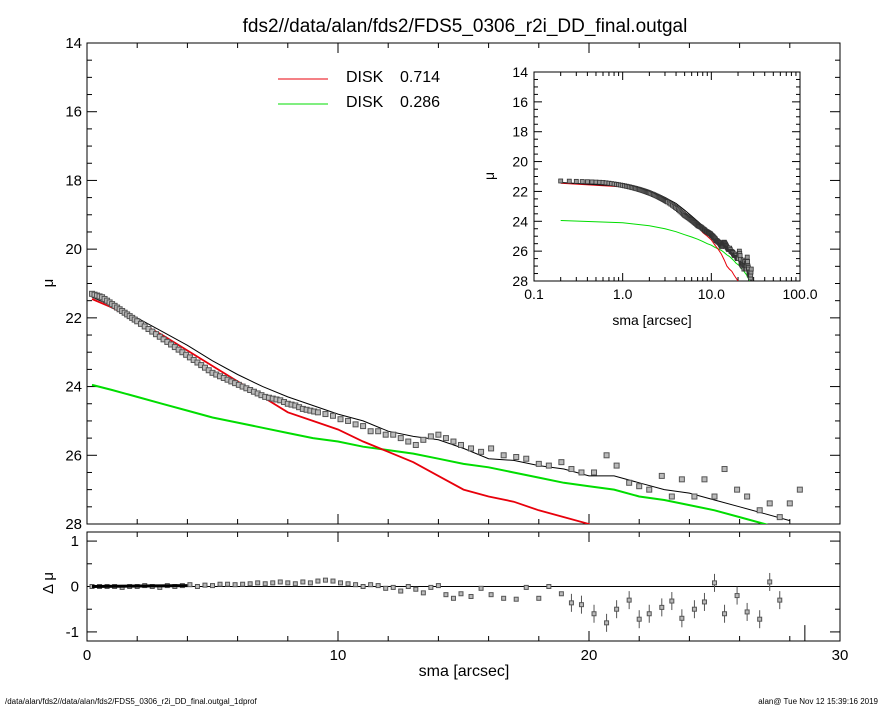 The image size is (885, 708). Describe the element at coordinates (420, 77) in the screenshot. I see `legend-value-disk1: 0.714` at that location.